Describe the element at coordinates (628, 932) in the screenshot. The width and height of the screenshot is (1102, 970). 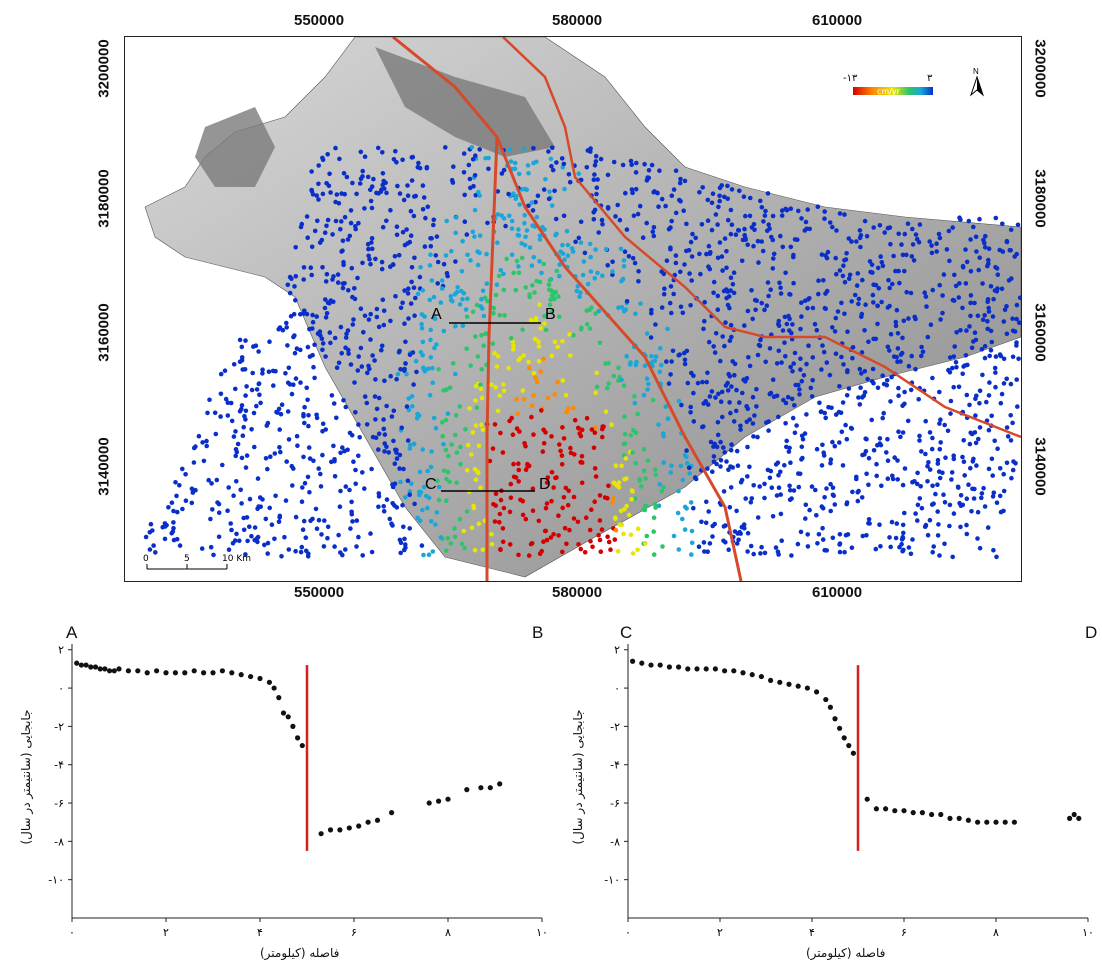
I see `x-tick-label: ۰` at that location.